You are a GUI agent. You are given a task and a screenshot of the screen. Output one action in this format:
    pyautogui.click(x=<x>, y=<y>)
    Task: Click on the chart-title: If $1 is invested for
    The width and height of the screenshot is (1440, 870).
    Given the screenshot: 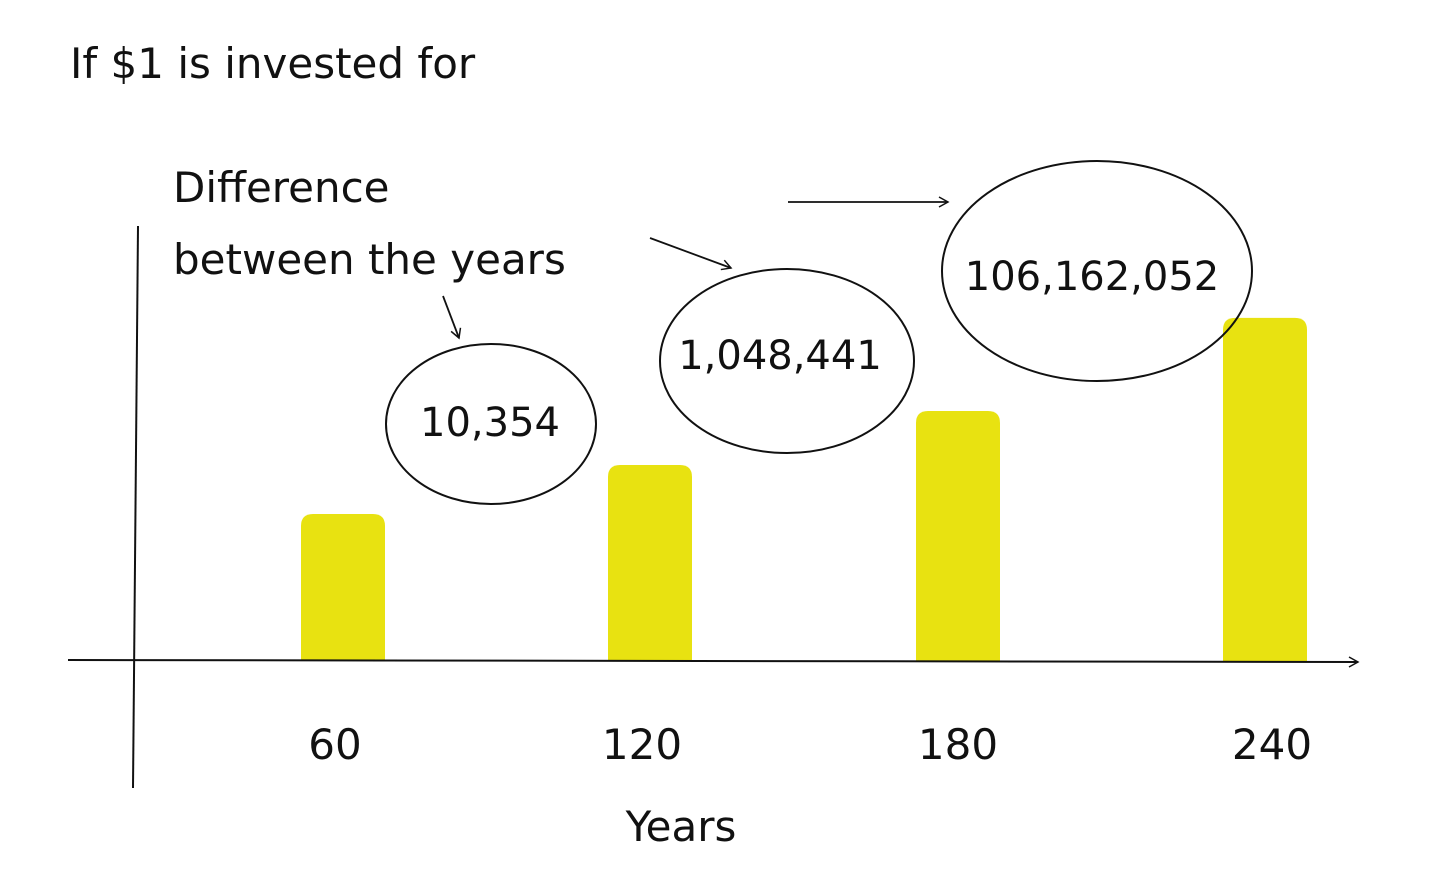 What is the action you would take?
    pyautogui.click(x=273, y=63)
    